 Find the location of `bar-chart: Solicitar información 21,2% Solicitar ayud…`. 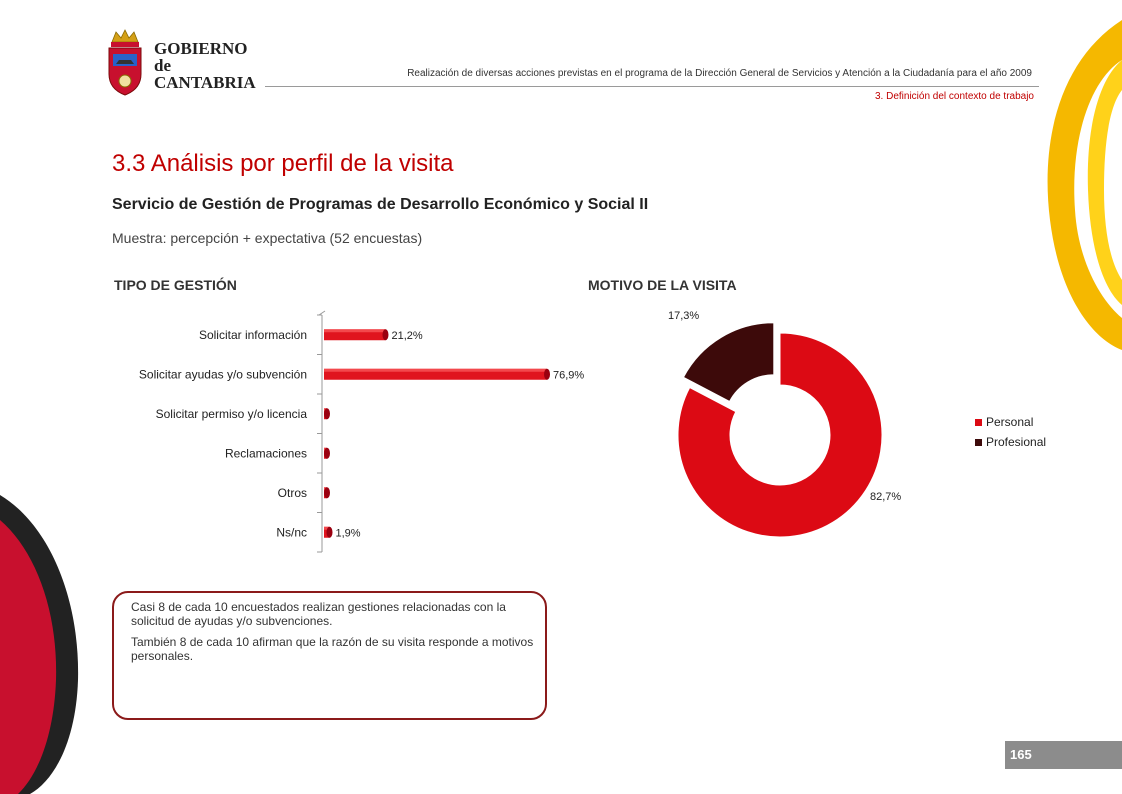

bar-chart: Solicitar información 21,2% Solicitar ayud… is located at coordinates (350, 437).